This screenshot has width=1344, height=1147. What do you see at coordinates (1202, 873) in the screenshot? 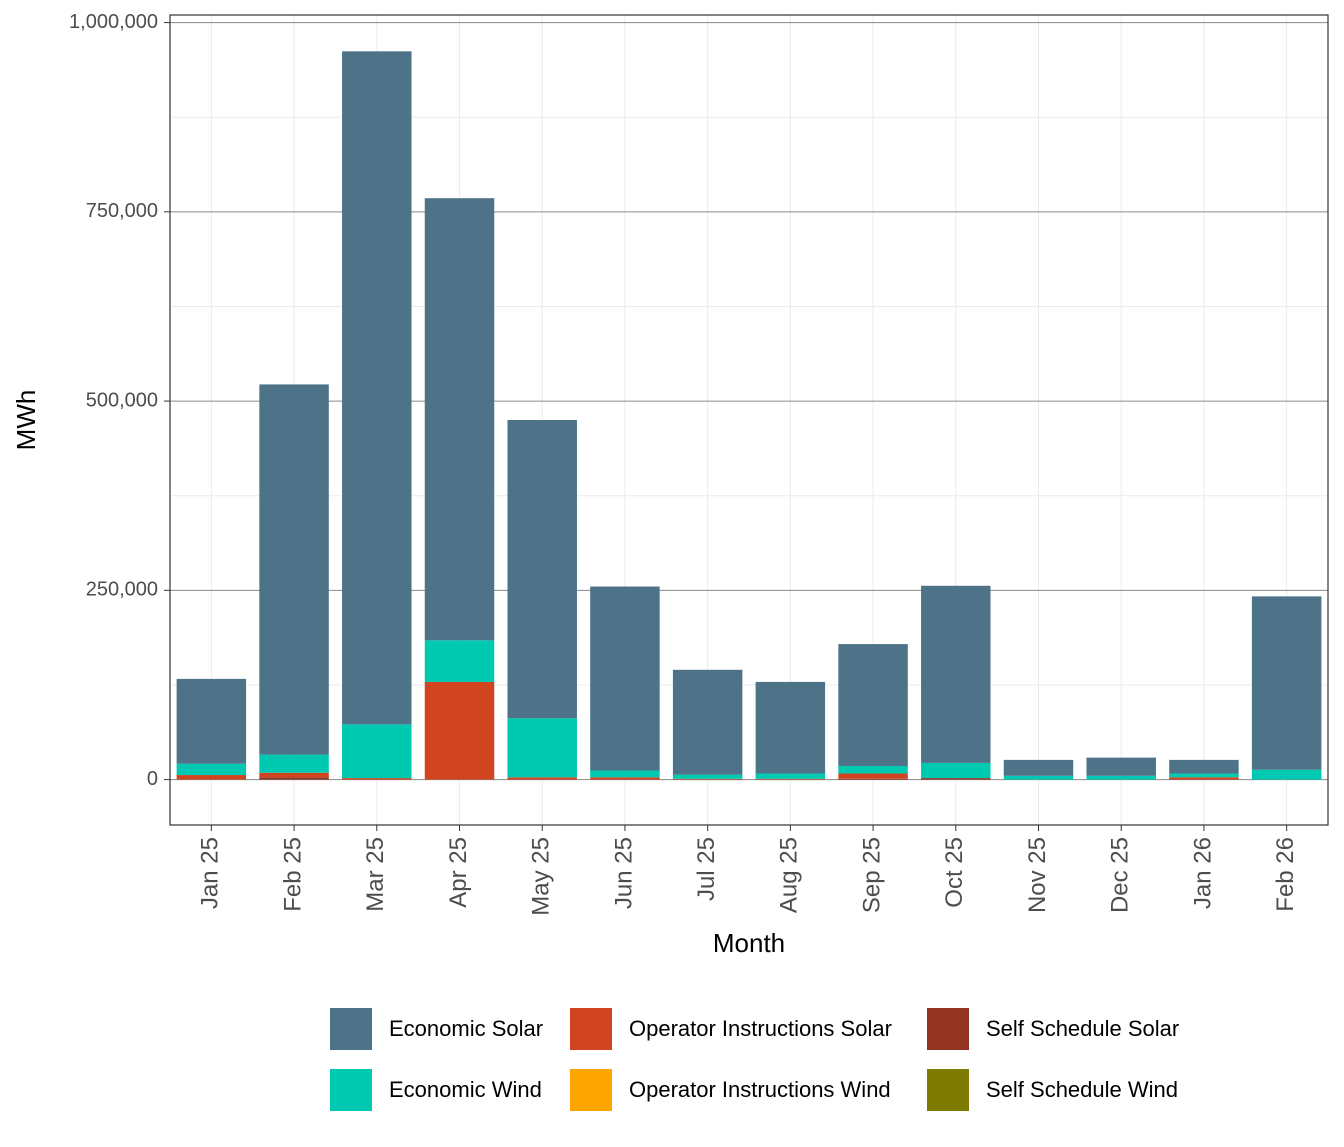
I see `x-tick-label: Jan 26` at bounding box center [1202, 873].